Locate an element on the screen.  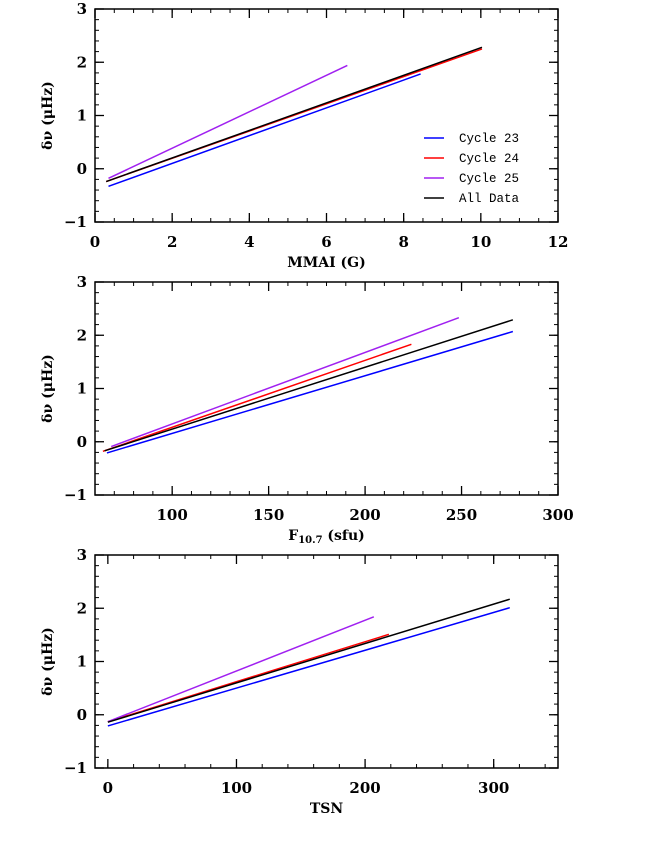
series-line-all-data is located at coordinates (294, 114).